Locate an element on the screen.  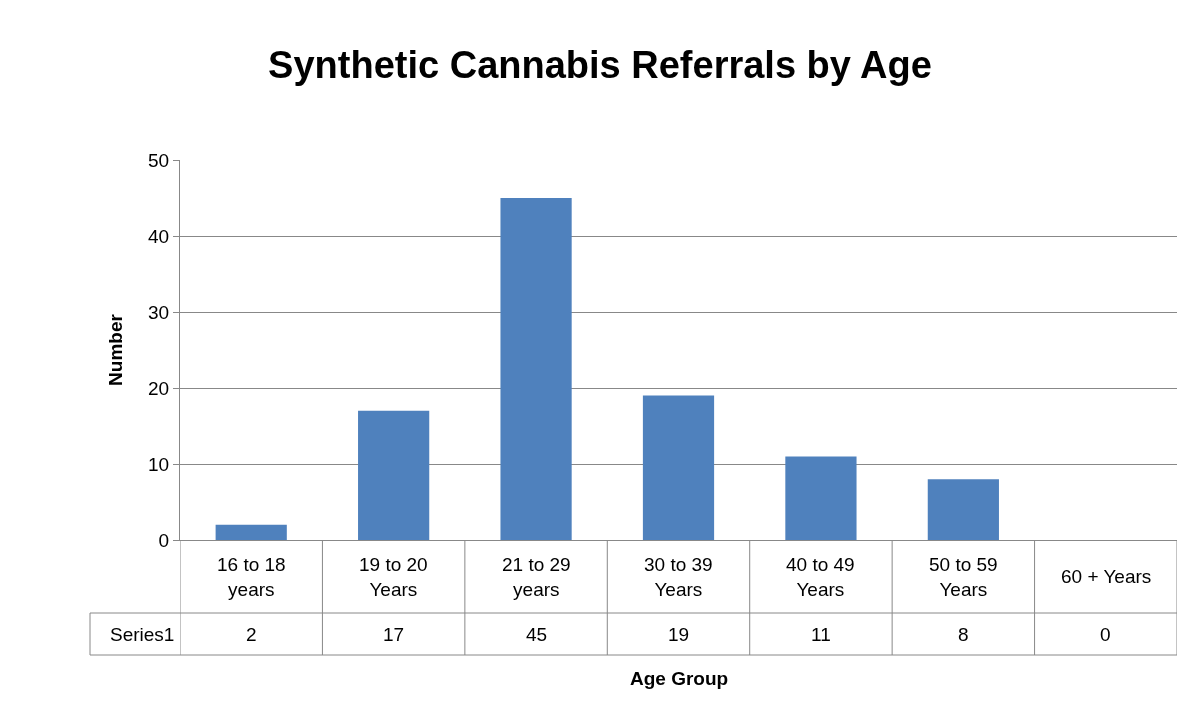
data-label: 0 is located at coordinates (1105, 634).